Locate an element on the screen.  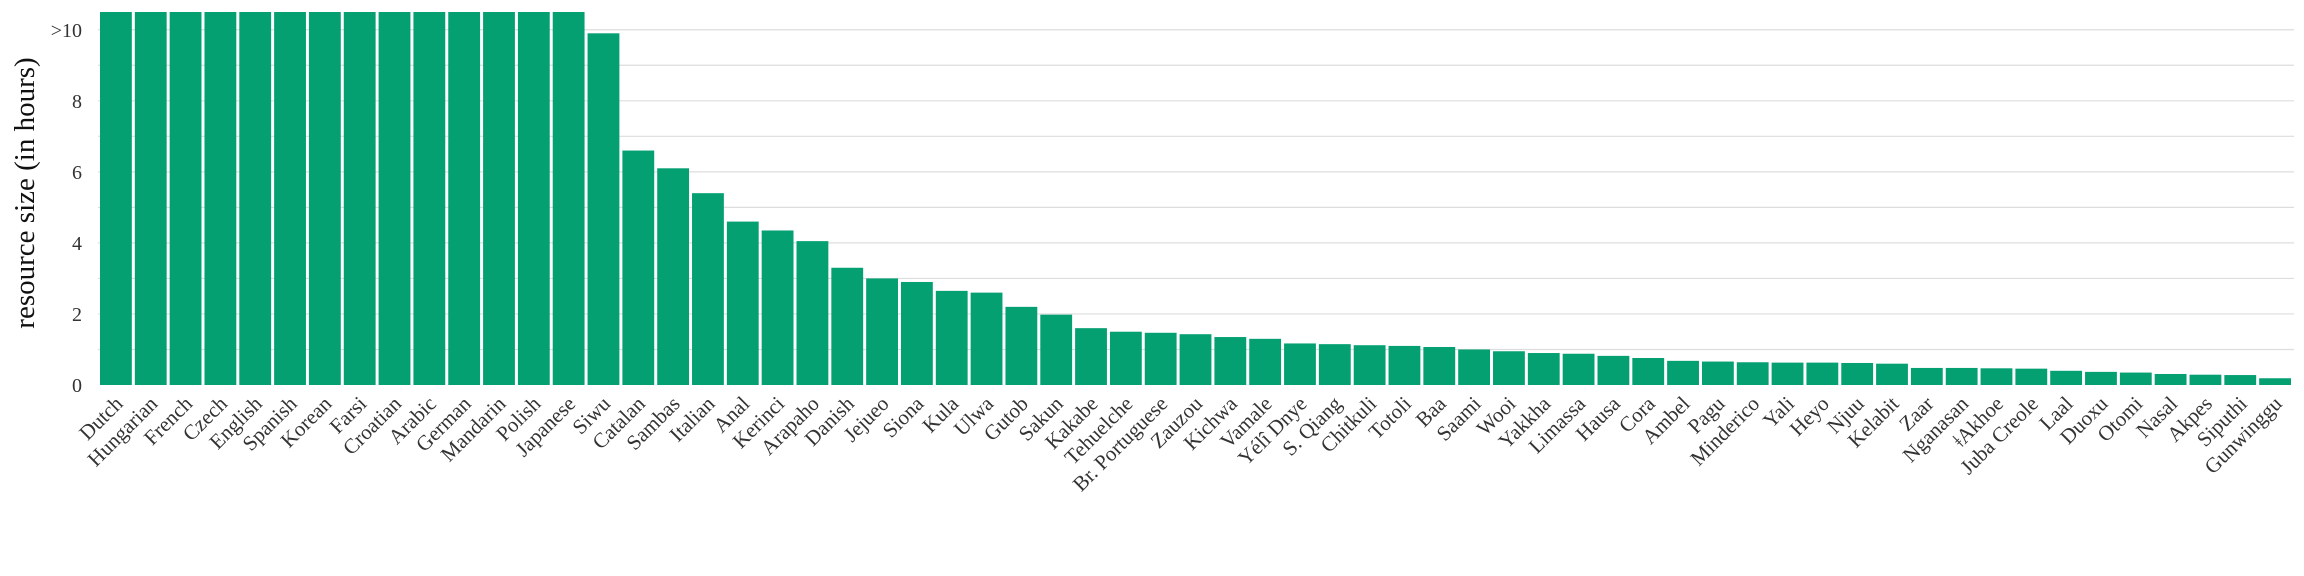
y-tick-label: 8 is located at coordinates (77, 102).